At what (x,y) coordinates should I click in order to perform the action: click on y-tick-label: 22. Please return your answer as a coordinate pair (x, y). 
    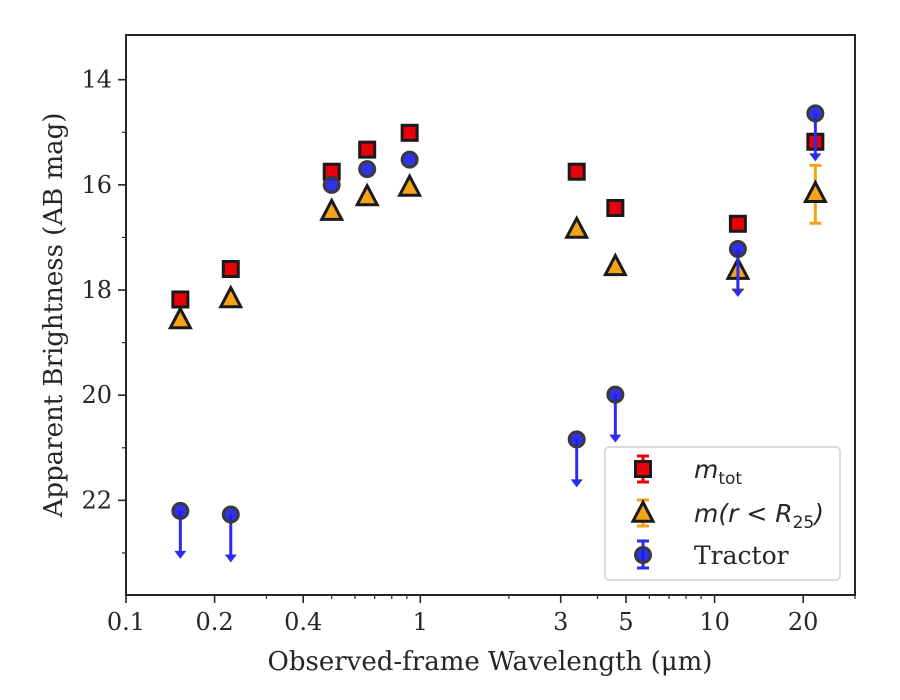
    Looking at the image, I should click on (96, 500).